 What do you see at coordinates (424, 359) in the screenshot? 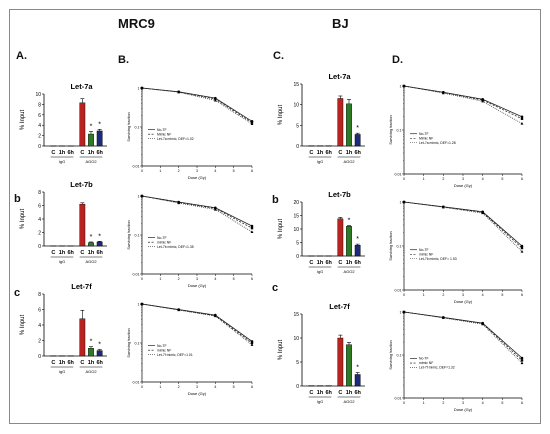
I see `legend-entry: No-TF` at bounding box center [424, 359].